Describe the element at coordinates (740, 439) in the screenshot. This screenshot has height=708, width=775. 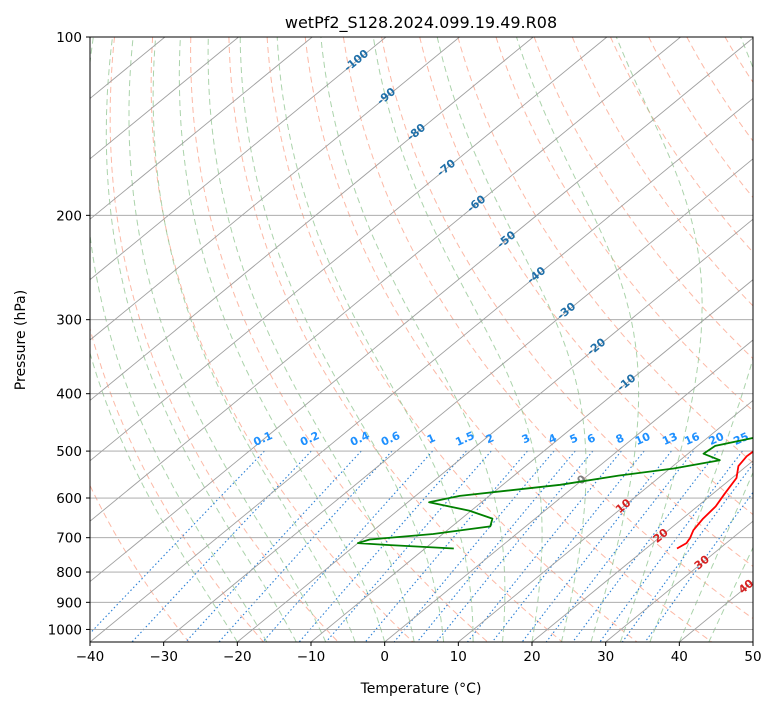
I see `mixing-ratio-label: 25` at that location.